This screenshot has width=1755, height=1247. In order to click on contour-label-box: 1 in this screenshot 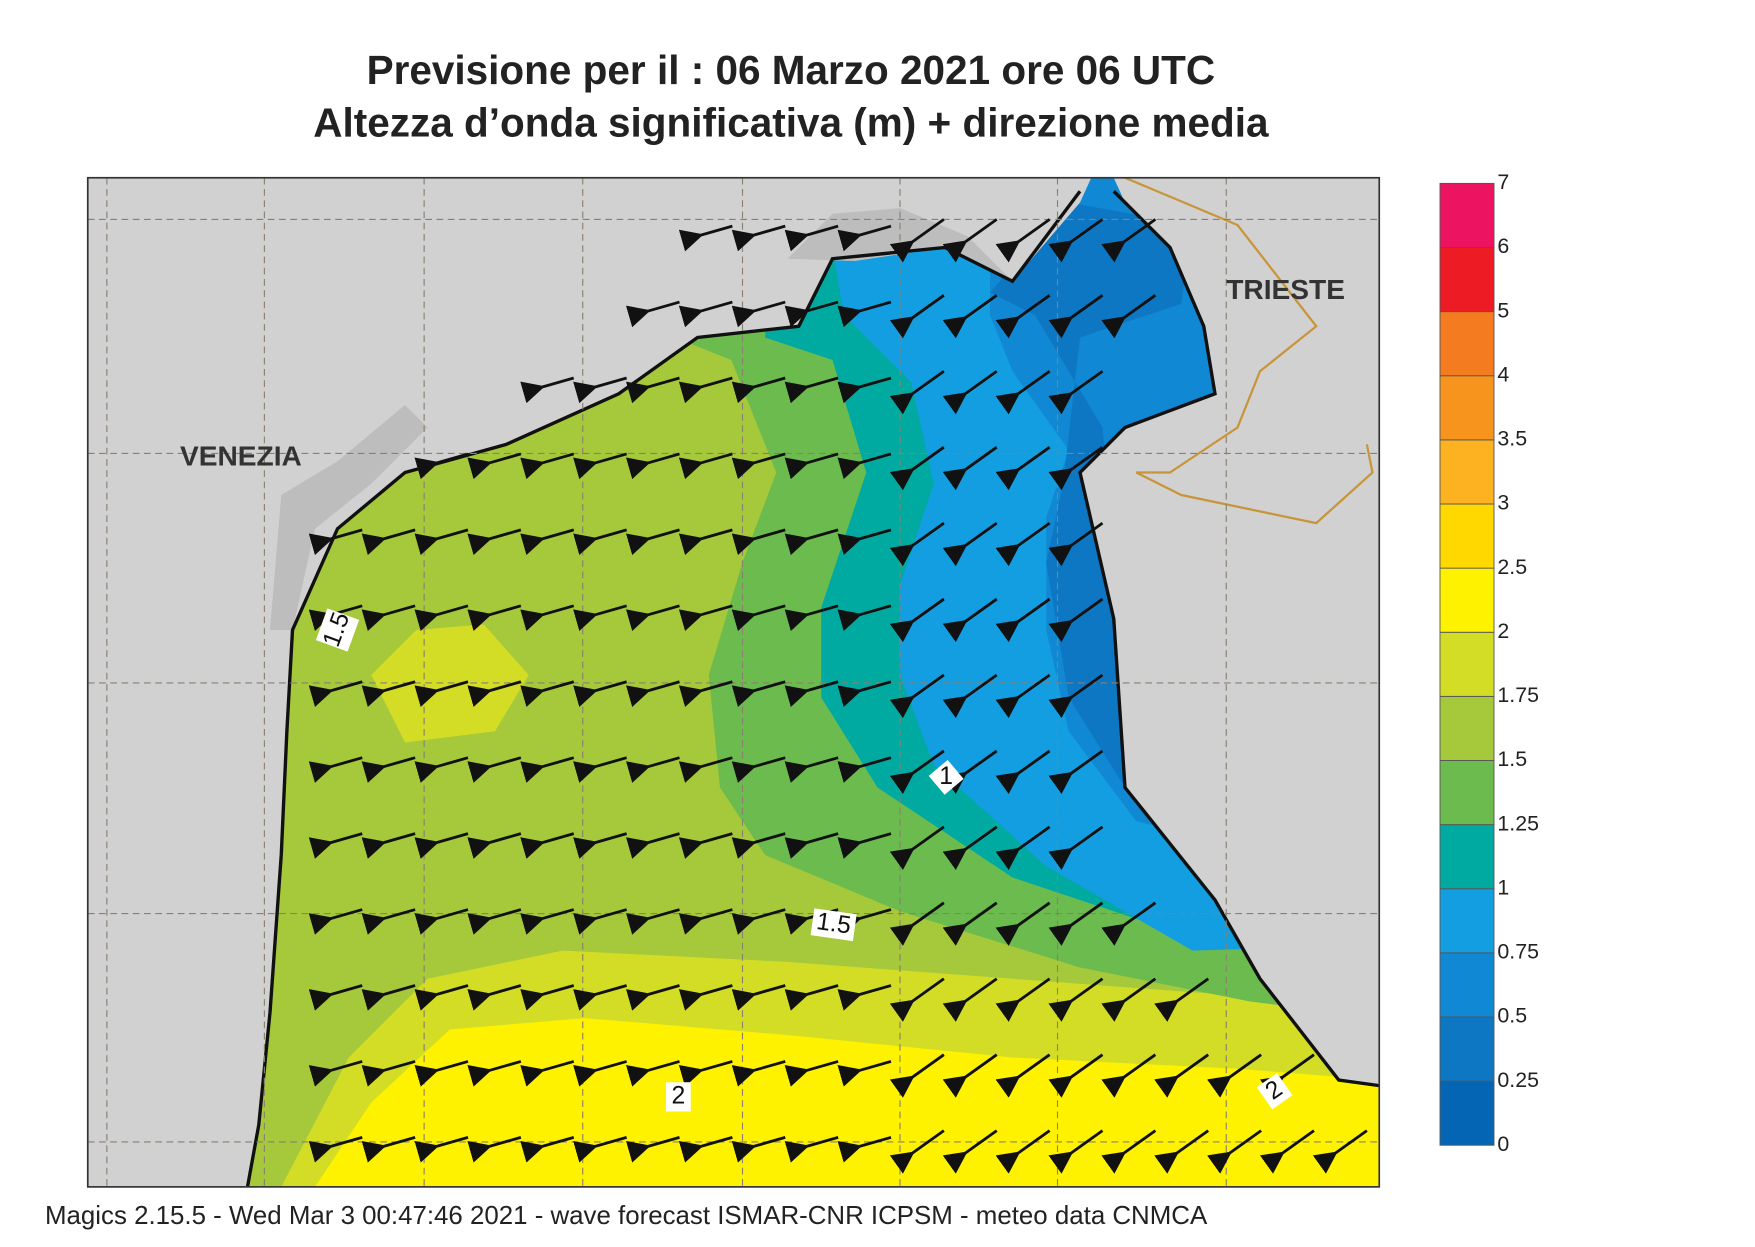, I will do `click(946, 777)`.